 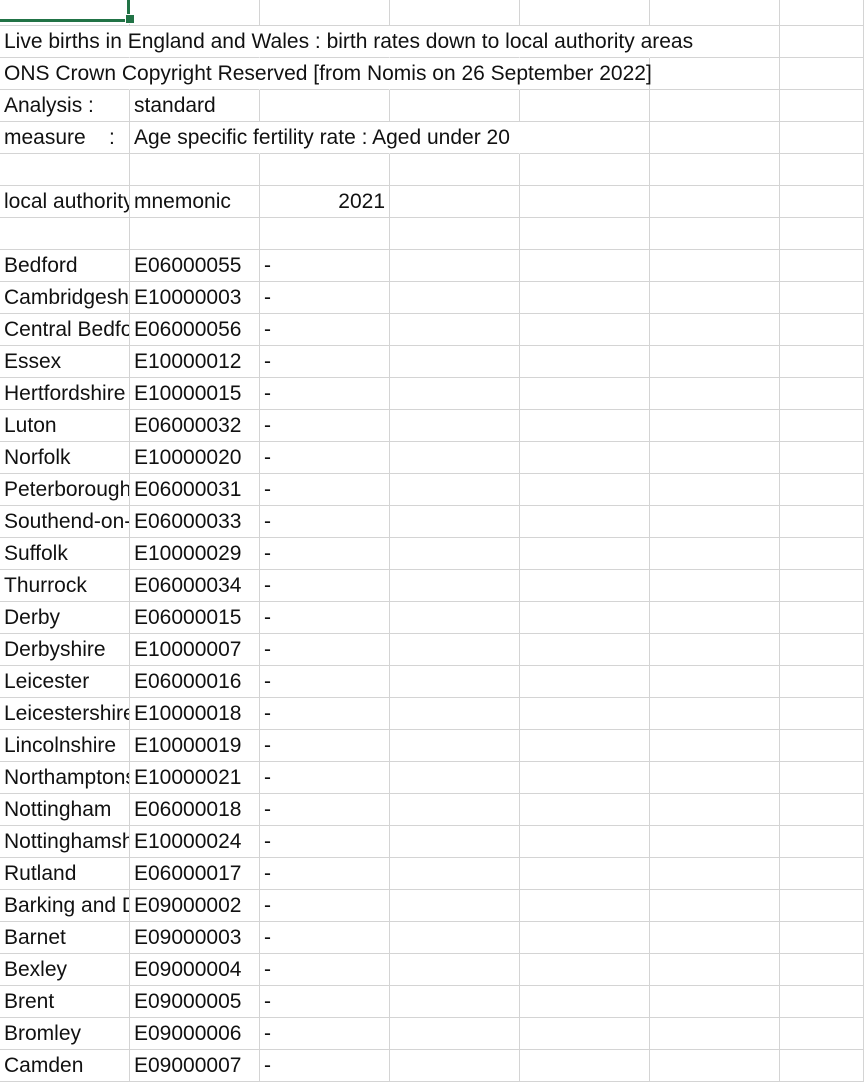 I want to click on local-authority-cell: Bromley, so click(x=65, y=1034).